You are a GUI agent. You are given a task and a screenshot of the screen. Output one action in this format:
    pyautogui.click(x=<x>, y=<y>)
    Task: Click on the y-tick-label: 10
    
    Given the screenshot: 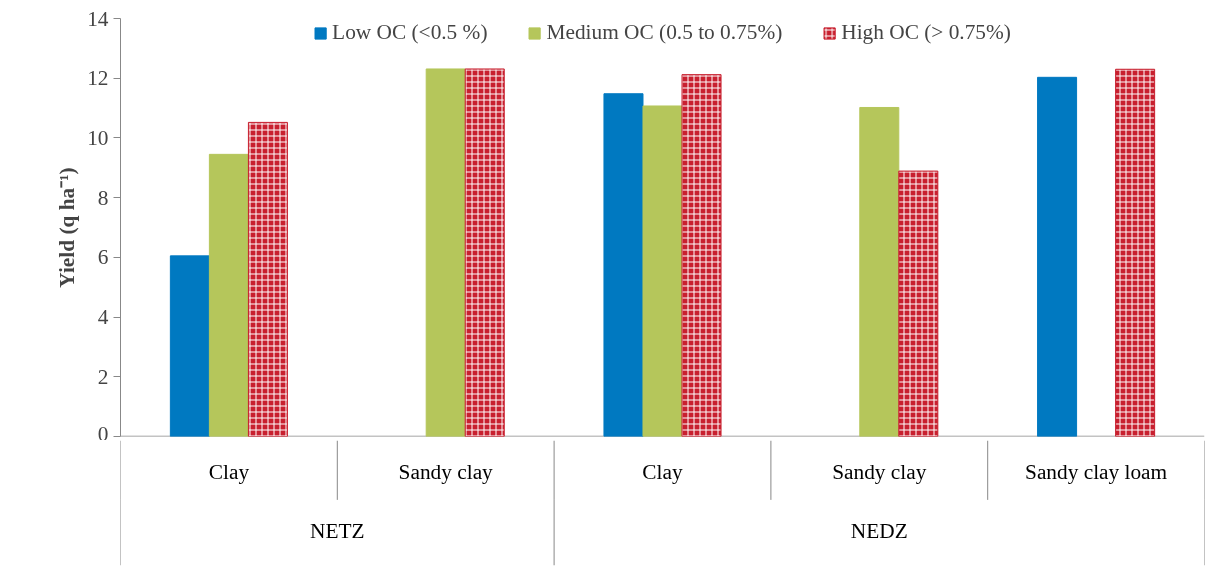 What is the action you would take?
    pyautogui.click(x=98, y=137)
    